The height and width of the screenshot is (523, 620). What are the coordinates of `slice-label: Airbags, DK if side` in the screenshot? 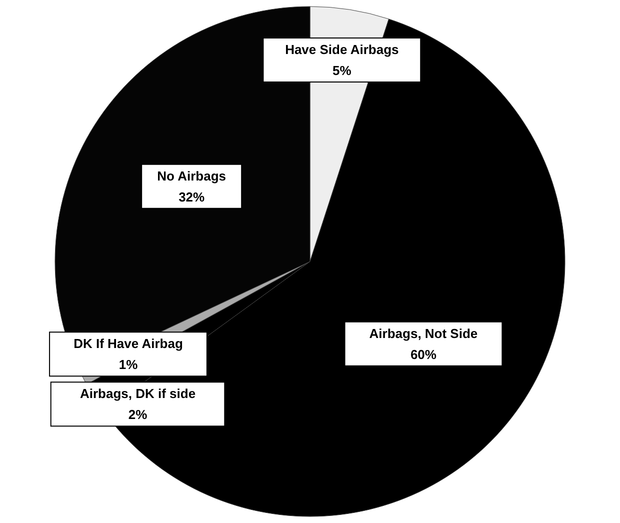 It's located at (138, 394).